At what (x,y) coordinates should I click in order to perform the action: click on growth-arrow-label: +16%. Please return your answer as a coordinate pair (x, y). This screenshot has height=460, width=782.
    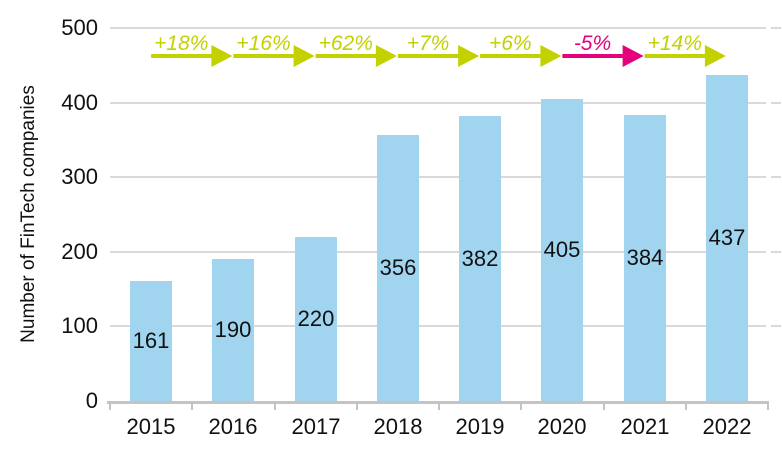
    Looking at the image, I should click on (263, 43).